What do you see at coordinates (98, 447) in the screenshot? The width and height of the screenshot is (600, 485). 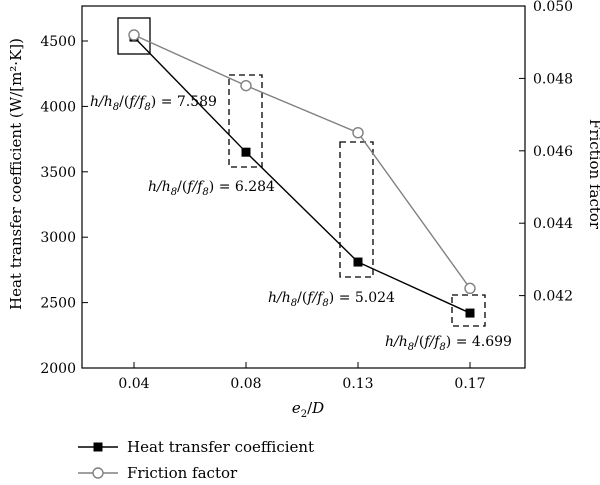 I see `legend-square-marker` at bounding box center [98, 447].